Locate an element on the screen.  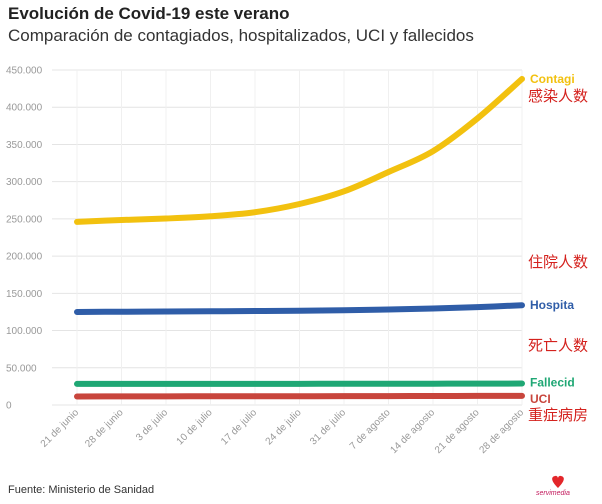
y-tick-label: 250.000 is located at coordinates (24, 219).